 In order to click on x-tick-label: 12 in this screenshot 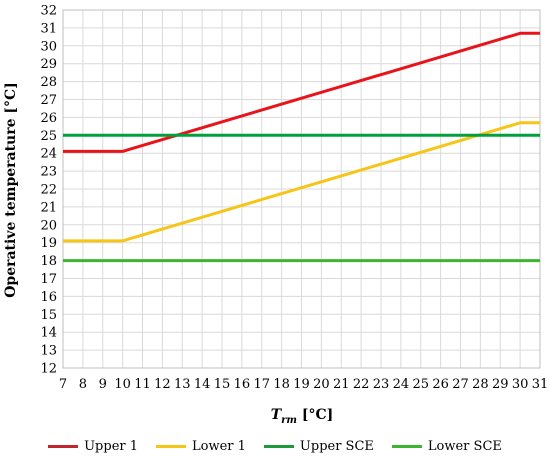, I will do `click(162, 384)`.